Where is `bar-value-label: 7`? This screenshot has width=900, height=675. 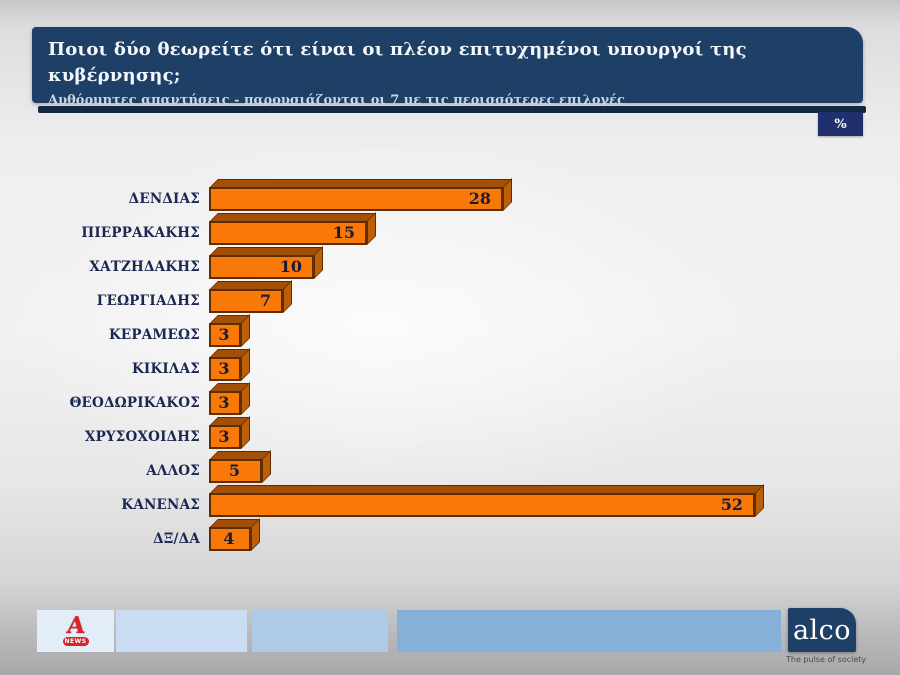 bar-value-label: 7 is located at coordinates (265, 300).